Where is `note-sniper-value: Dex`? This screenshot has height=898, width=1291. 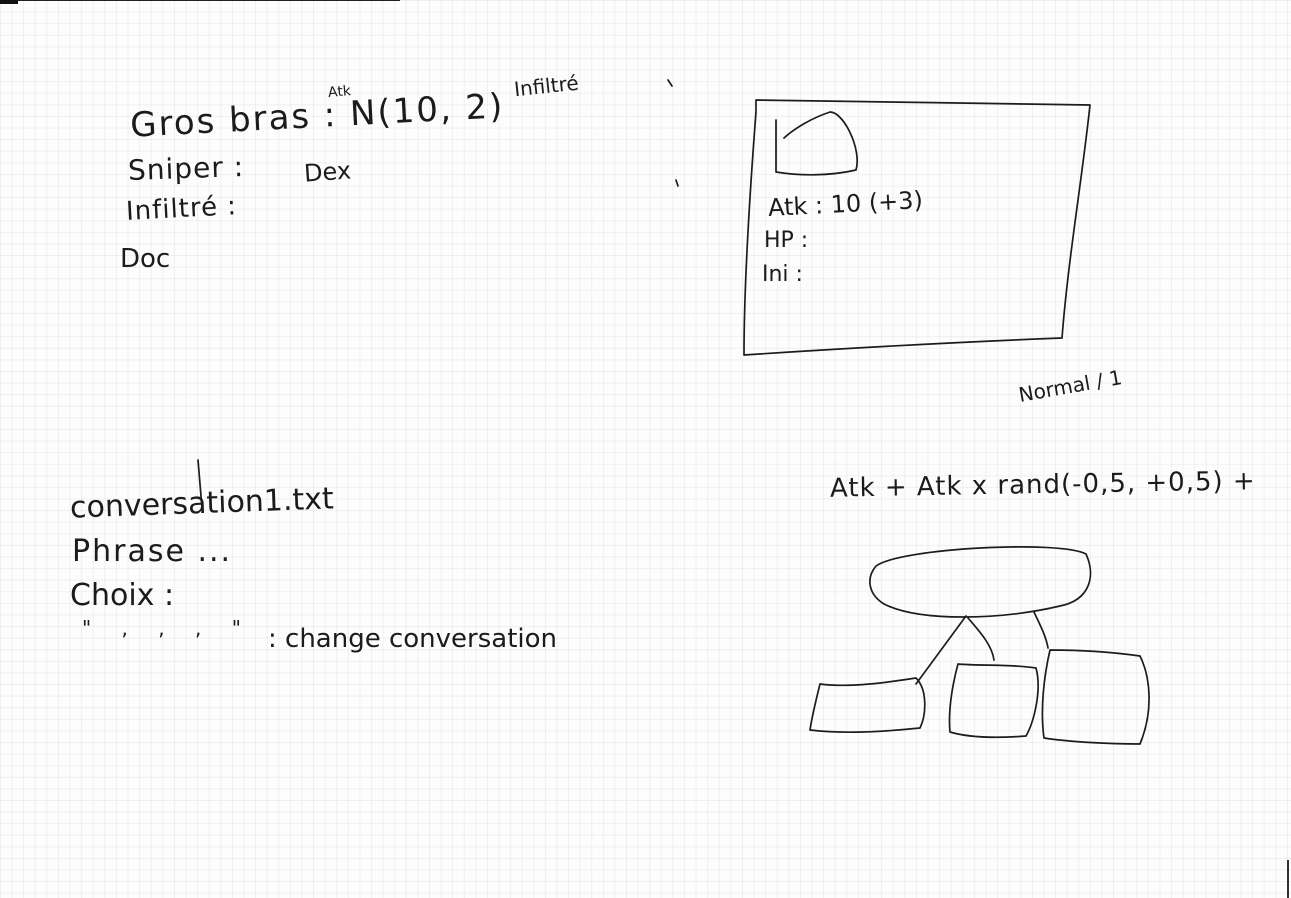 note-sniper-value: Dex is located at coordinates (327, 172).